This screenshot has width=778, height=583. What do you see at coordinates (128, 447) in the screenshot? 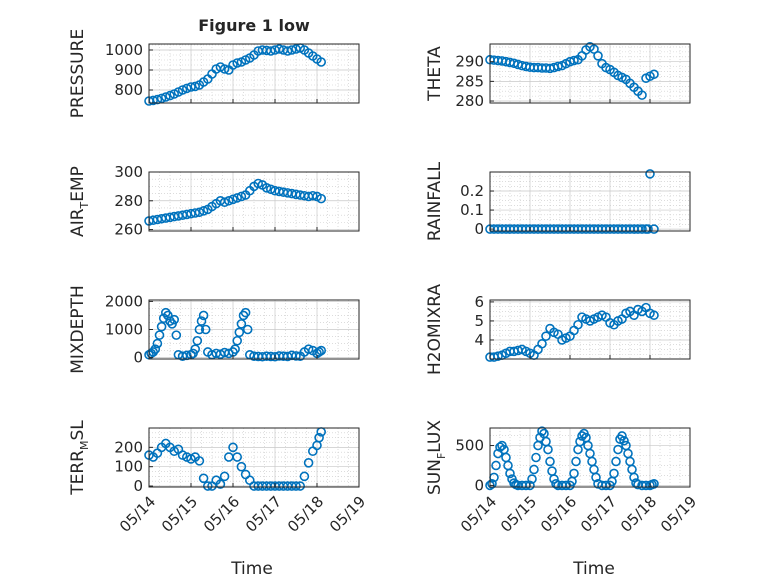
I see `y-tick-label: 200` at bounding box center [128, 447].